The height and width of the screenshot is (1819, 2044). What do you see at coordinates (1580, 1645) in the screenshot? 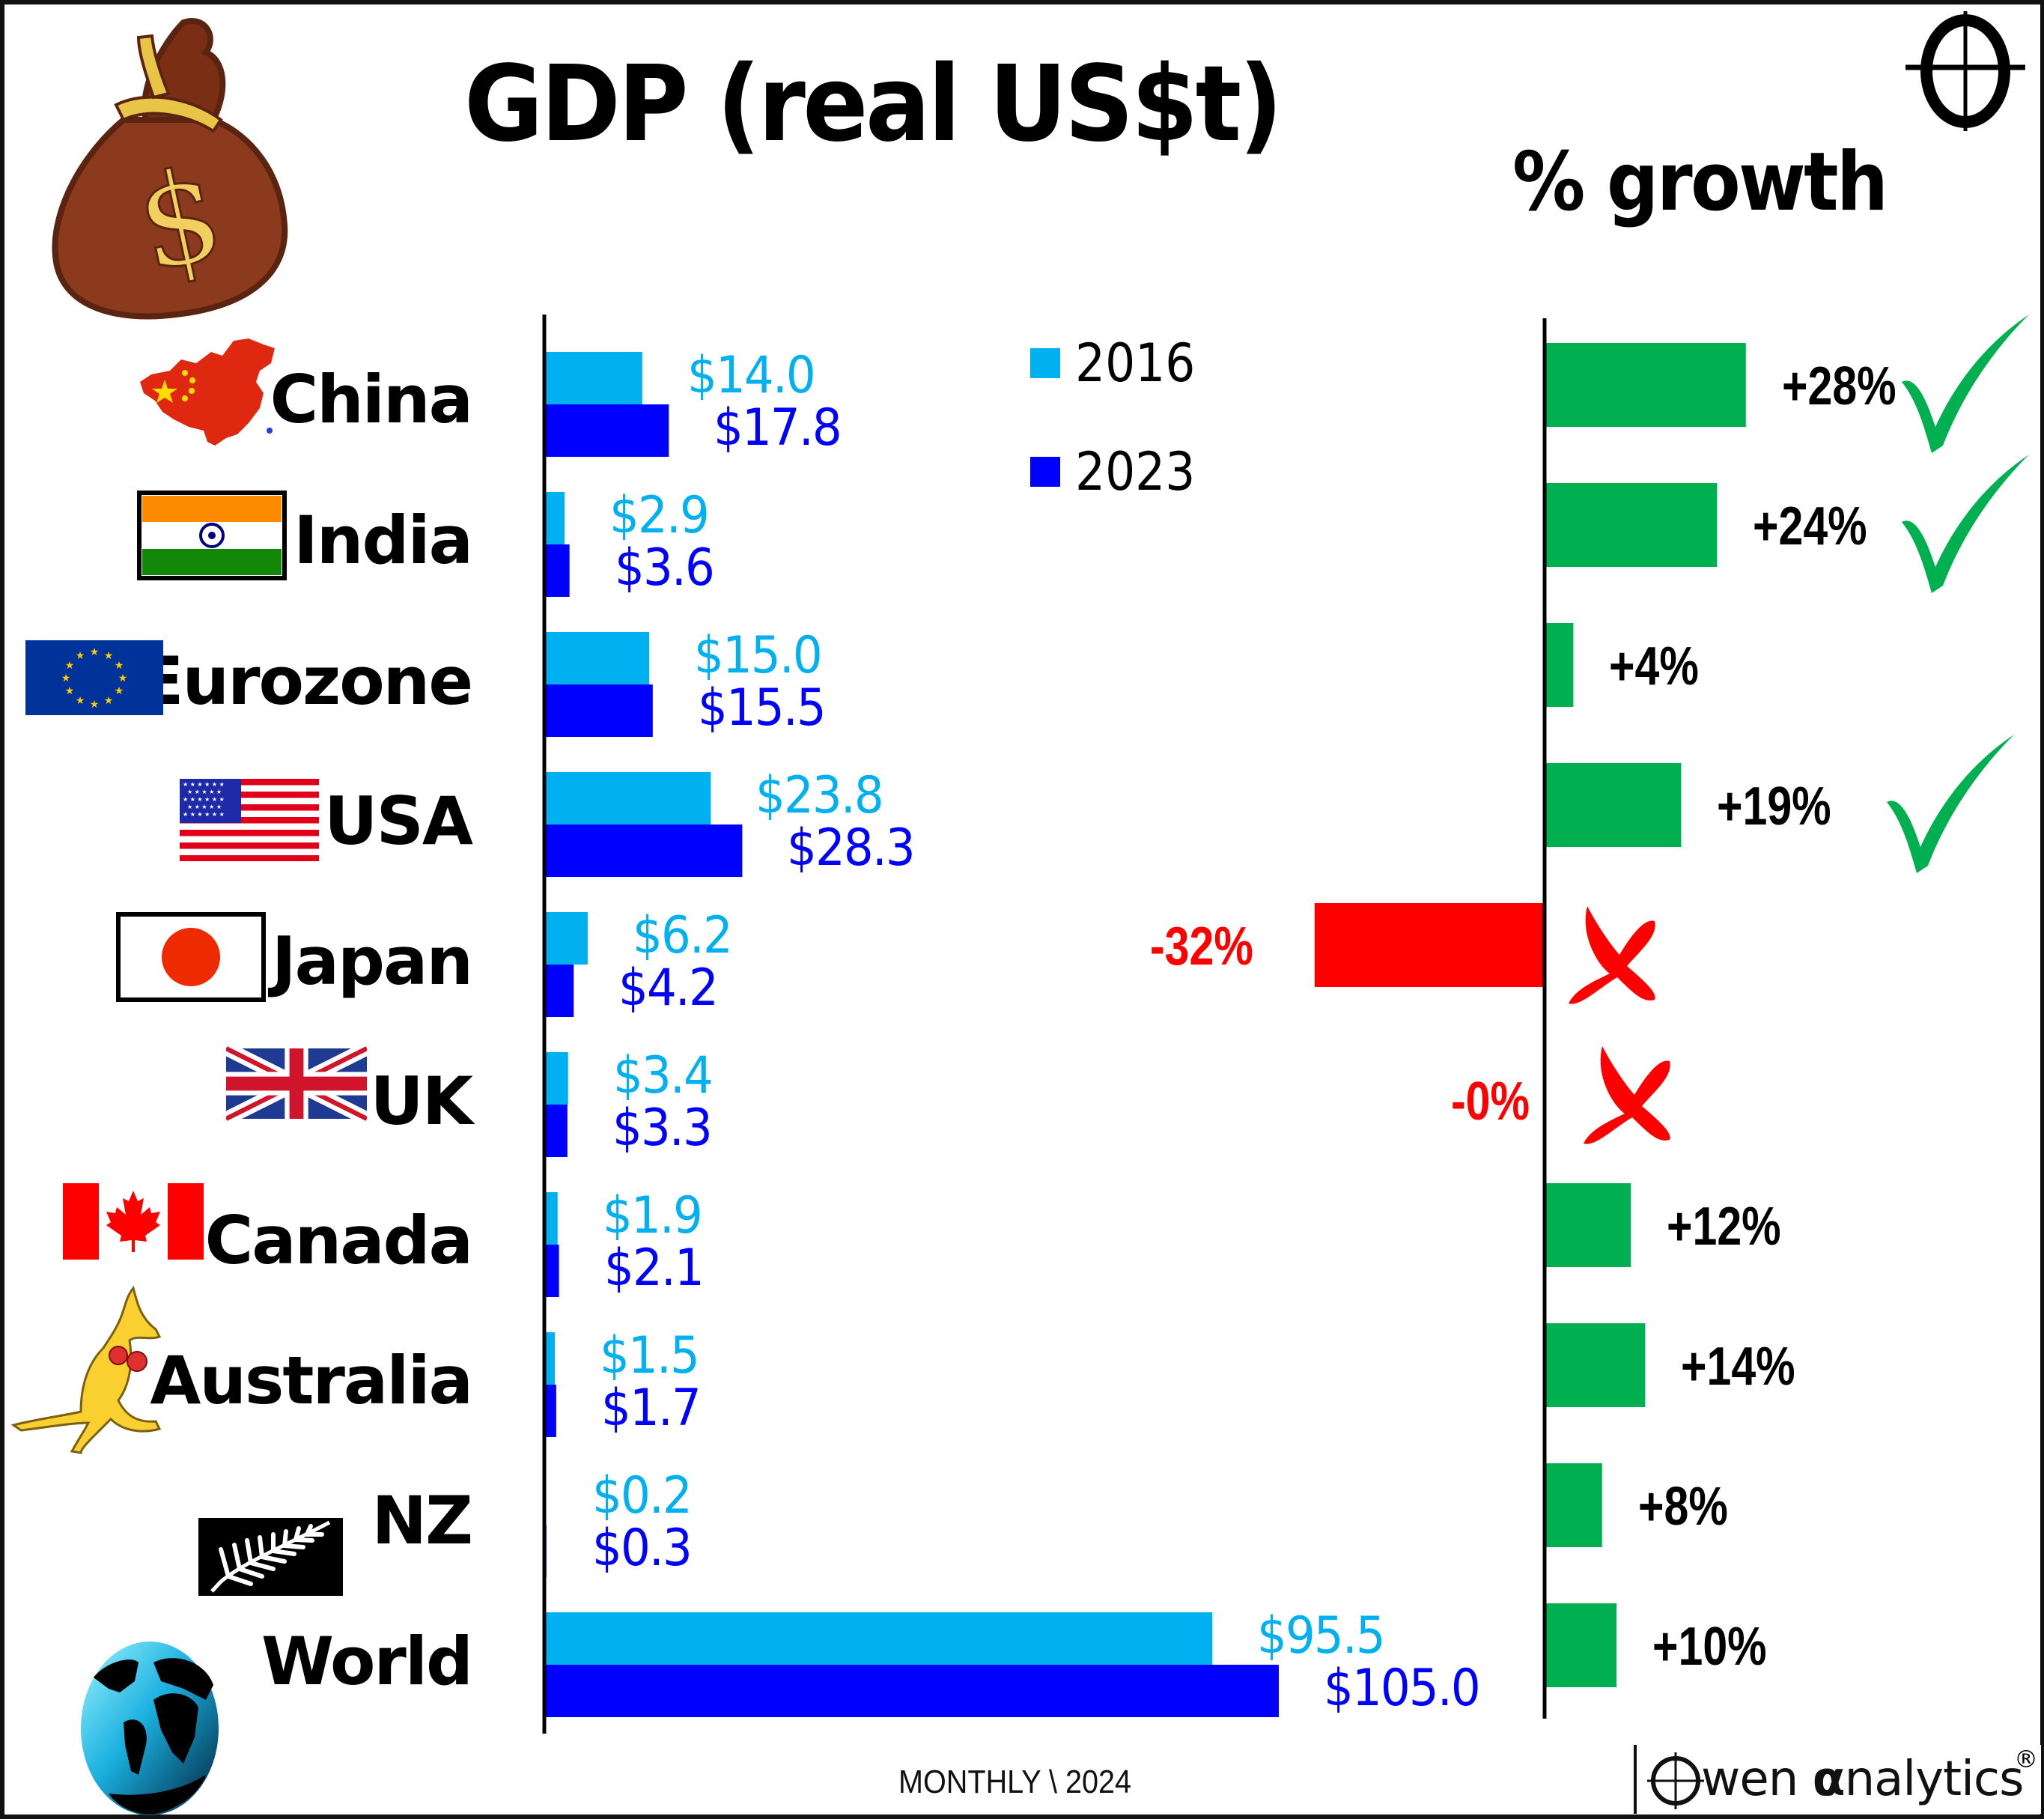
I see `growth-bar-world` at bounding box center [1580, 1645].